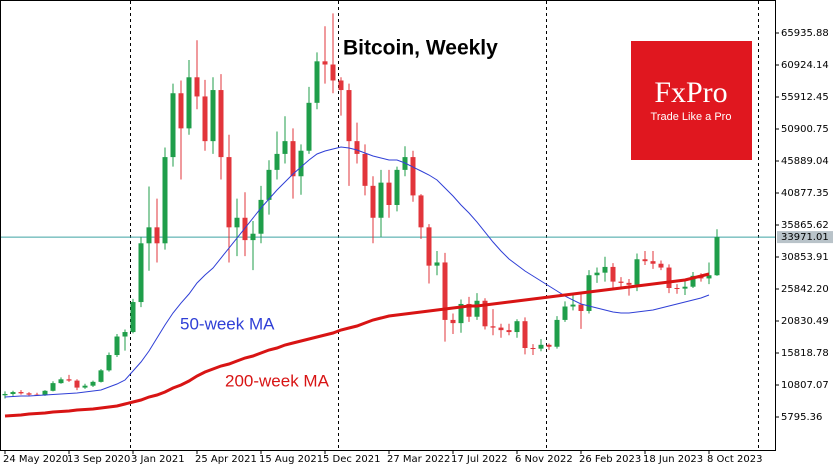 Image resolution: width=835 pixels, height=470 pixels. What do you see at coordinates (35, 459) in the screenshot?
I see `x-tick-label: 24 May 2020` at bounding box center [35, 459].